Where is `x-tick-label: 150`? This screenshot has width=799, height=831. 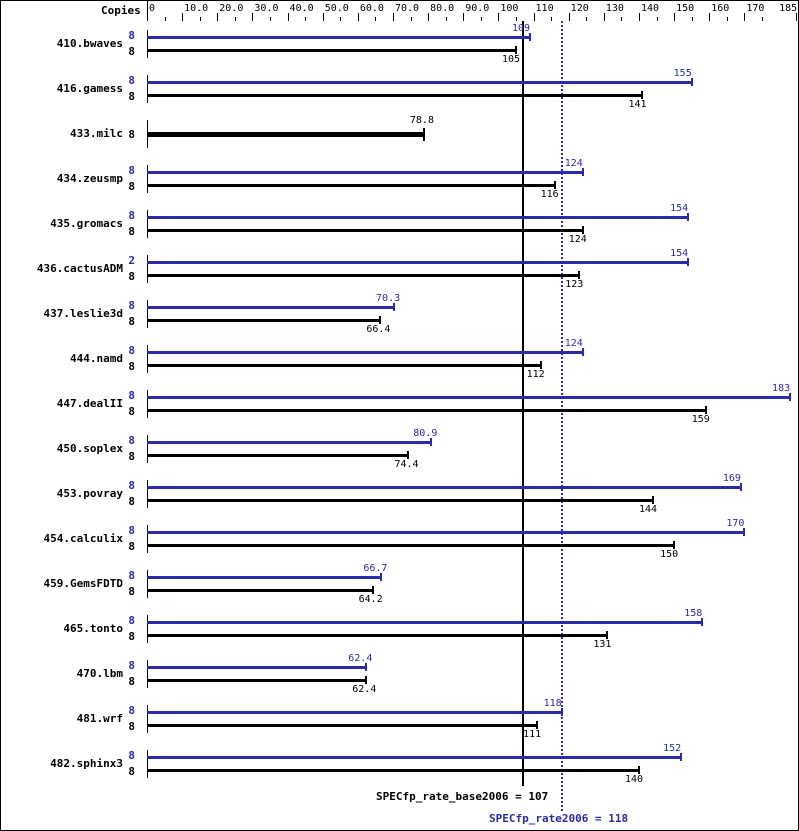
x-tick-label: 150 is located at coordinates (685, 8).